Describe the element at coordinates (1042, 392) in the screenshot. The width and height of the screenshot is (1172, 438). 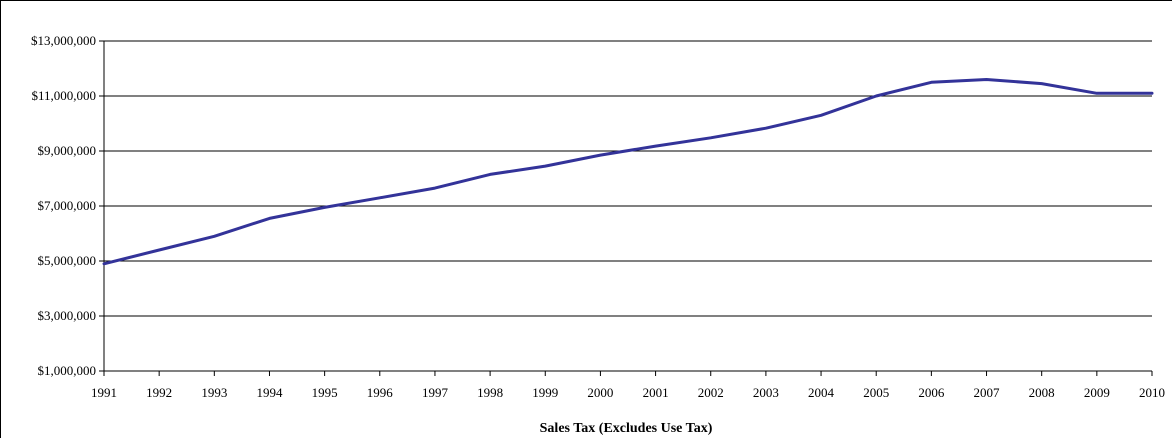
I see `x-tick-label: 2008` at that location.